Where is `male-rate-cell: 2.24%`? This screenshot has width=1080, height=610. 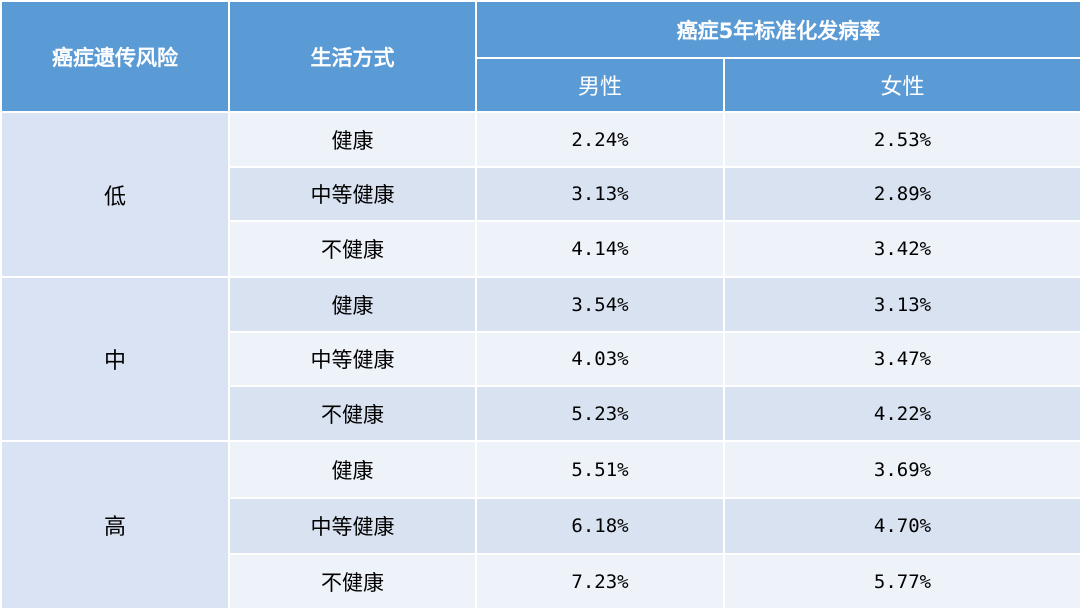
male-rate-cell: 2.24% is located at coordinates (600, 139).